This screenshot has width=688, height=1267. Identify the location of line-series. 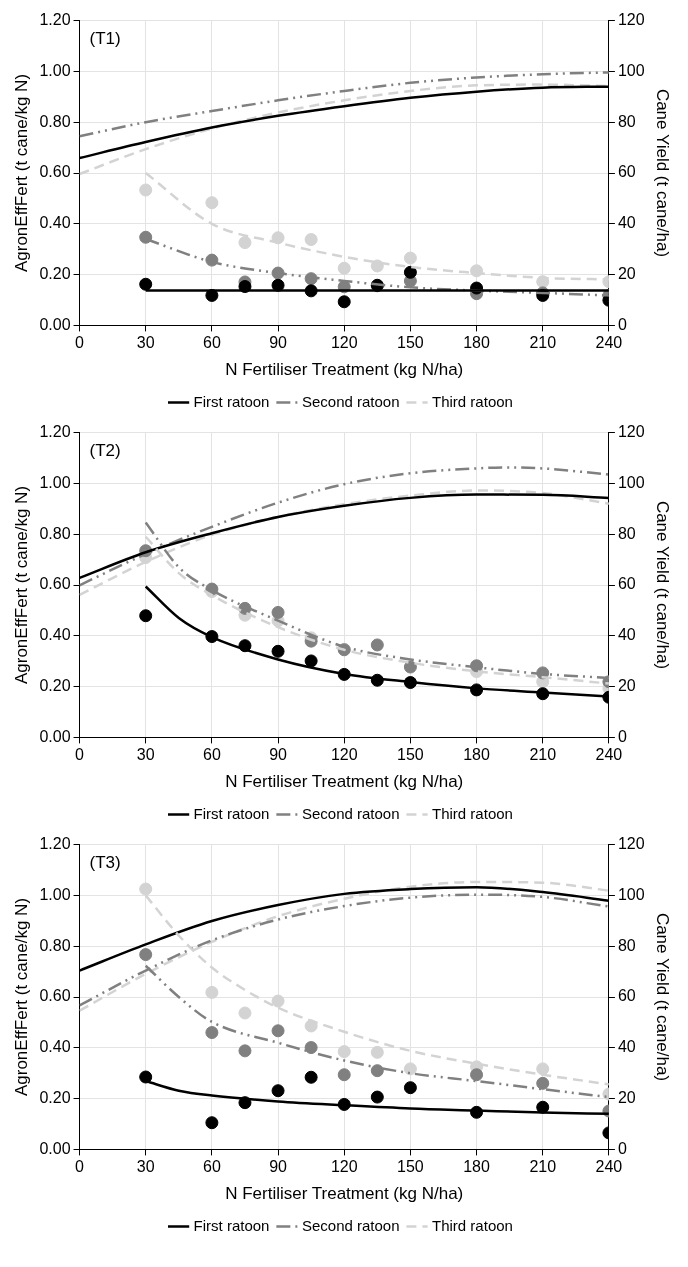
(344, 526).